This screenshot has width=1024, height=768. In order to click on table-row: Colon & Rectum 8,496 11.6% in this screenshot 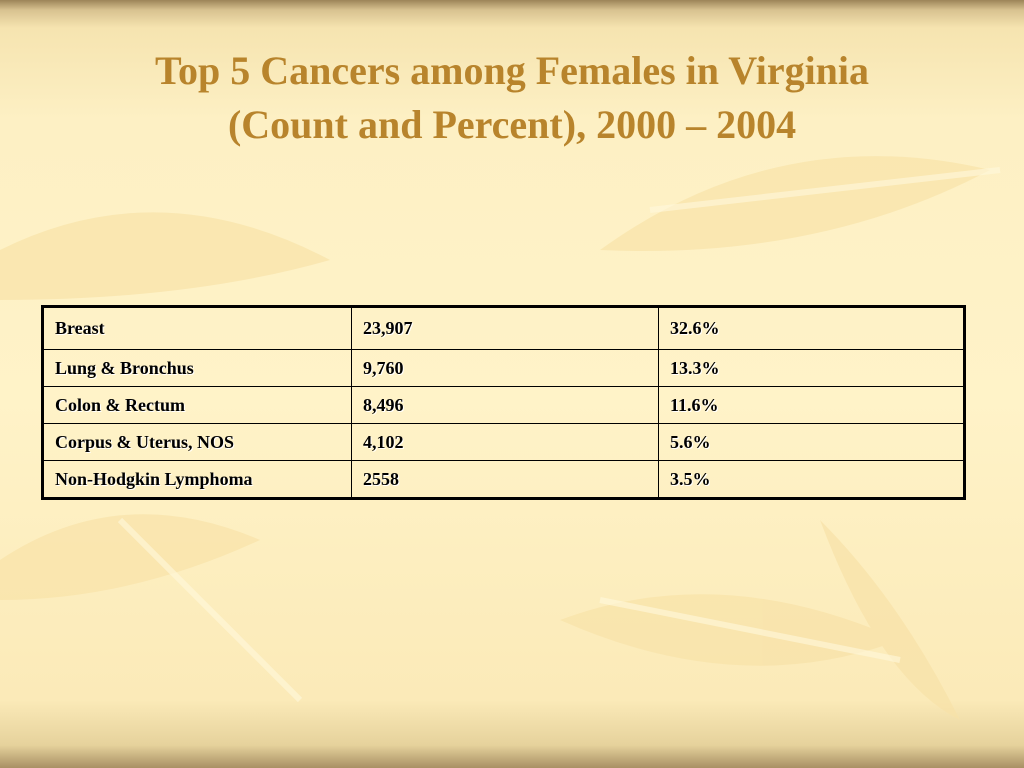, I will do `click(503, 405)`.